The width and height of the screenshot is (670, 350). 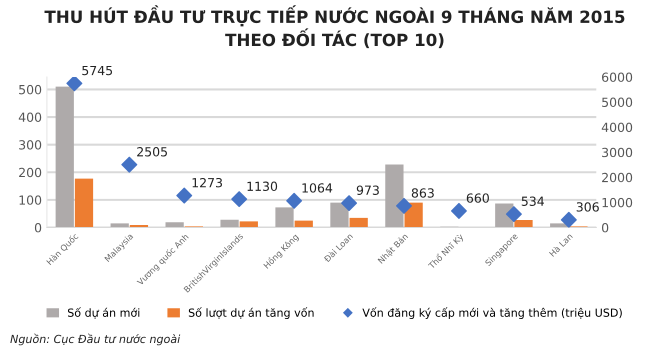 What do you see at coordinates (617, 153) in the screenshot?
I see `y2-tick-label: 3000` at bounding box center [617, 153].